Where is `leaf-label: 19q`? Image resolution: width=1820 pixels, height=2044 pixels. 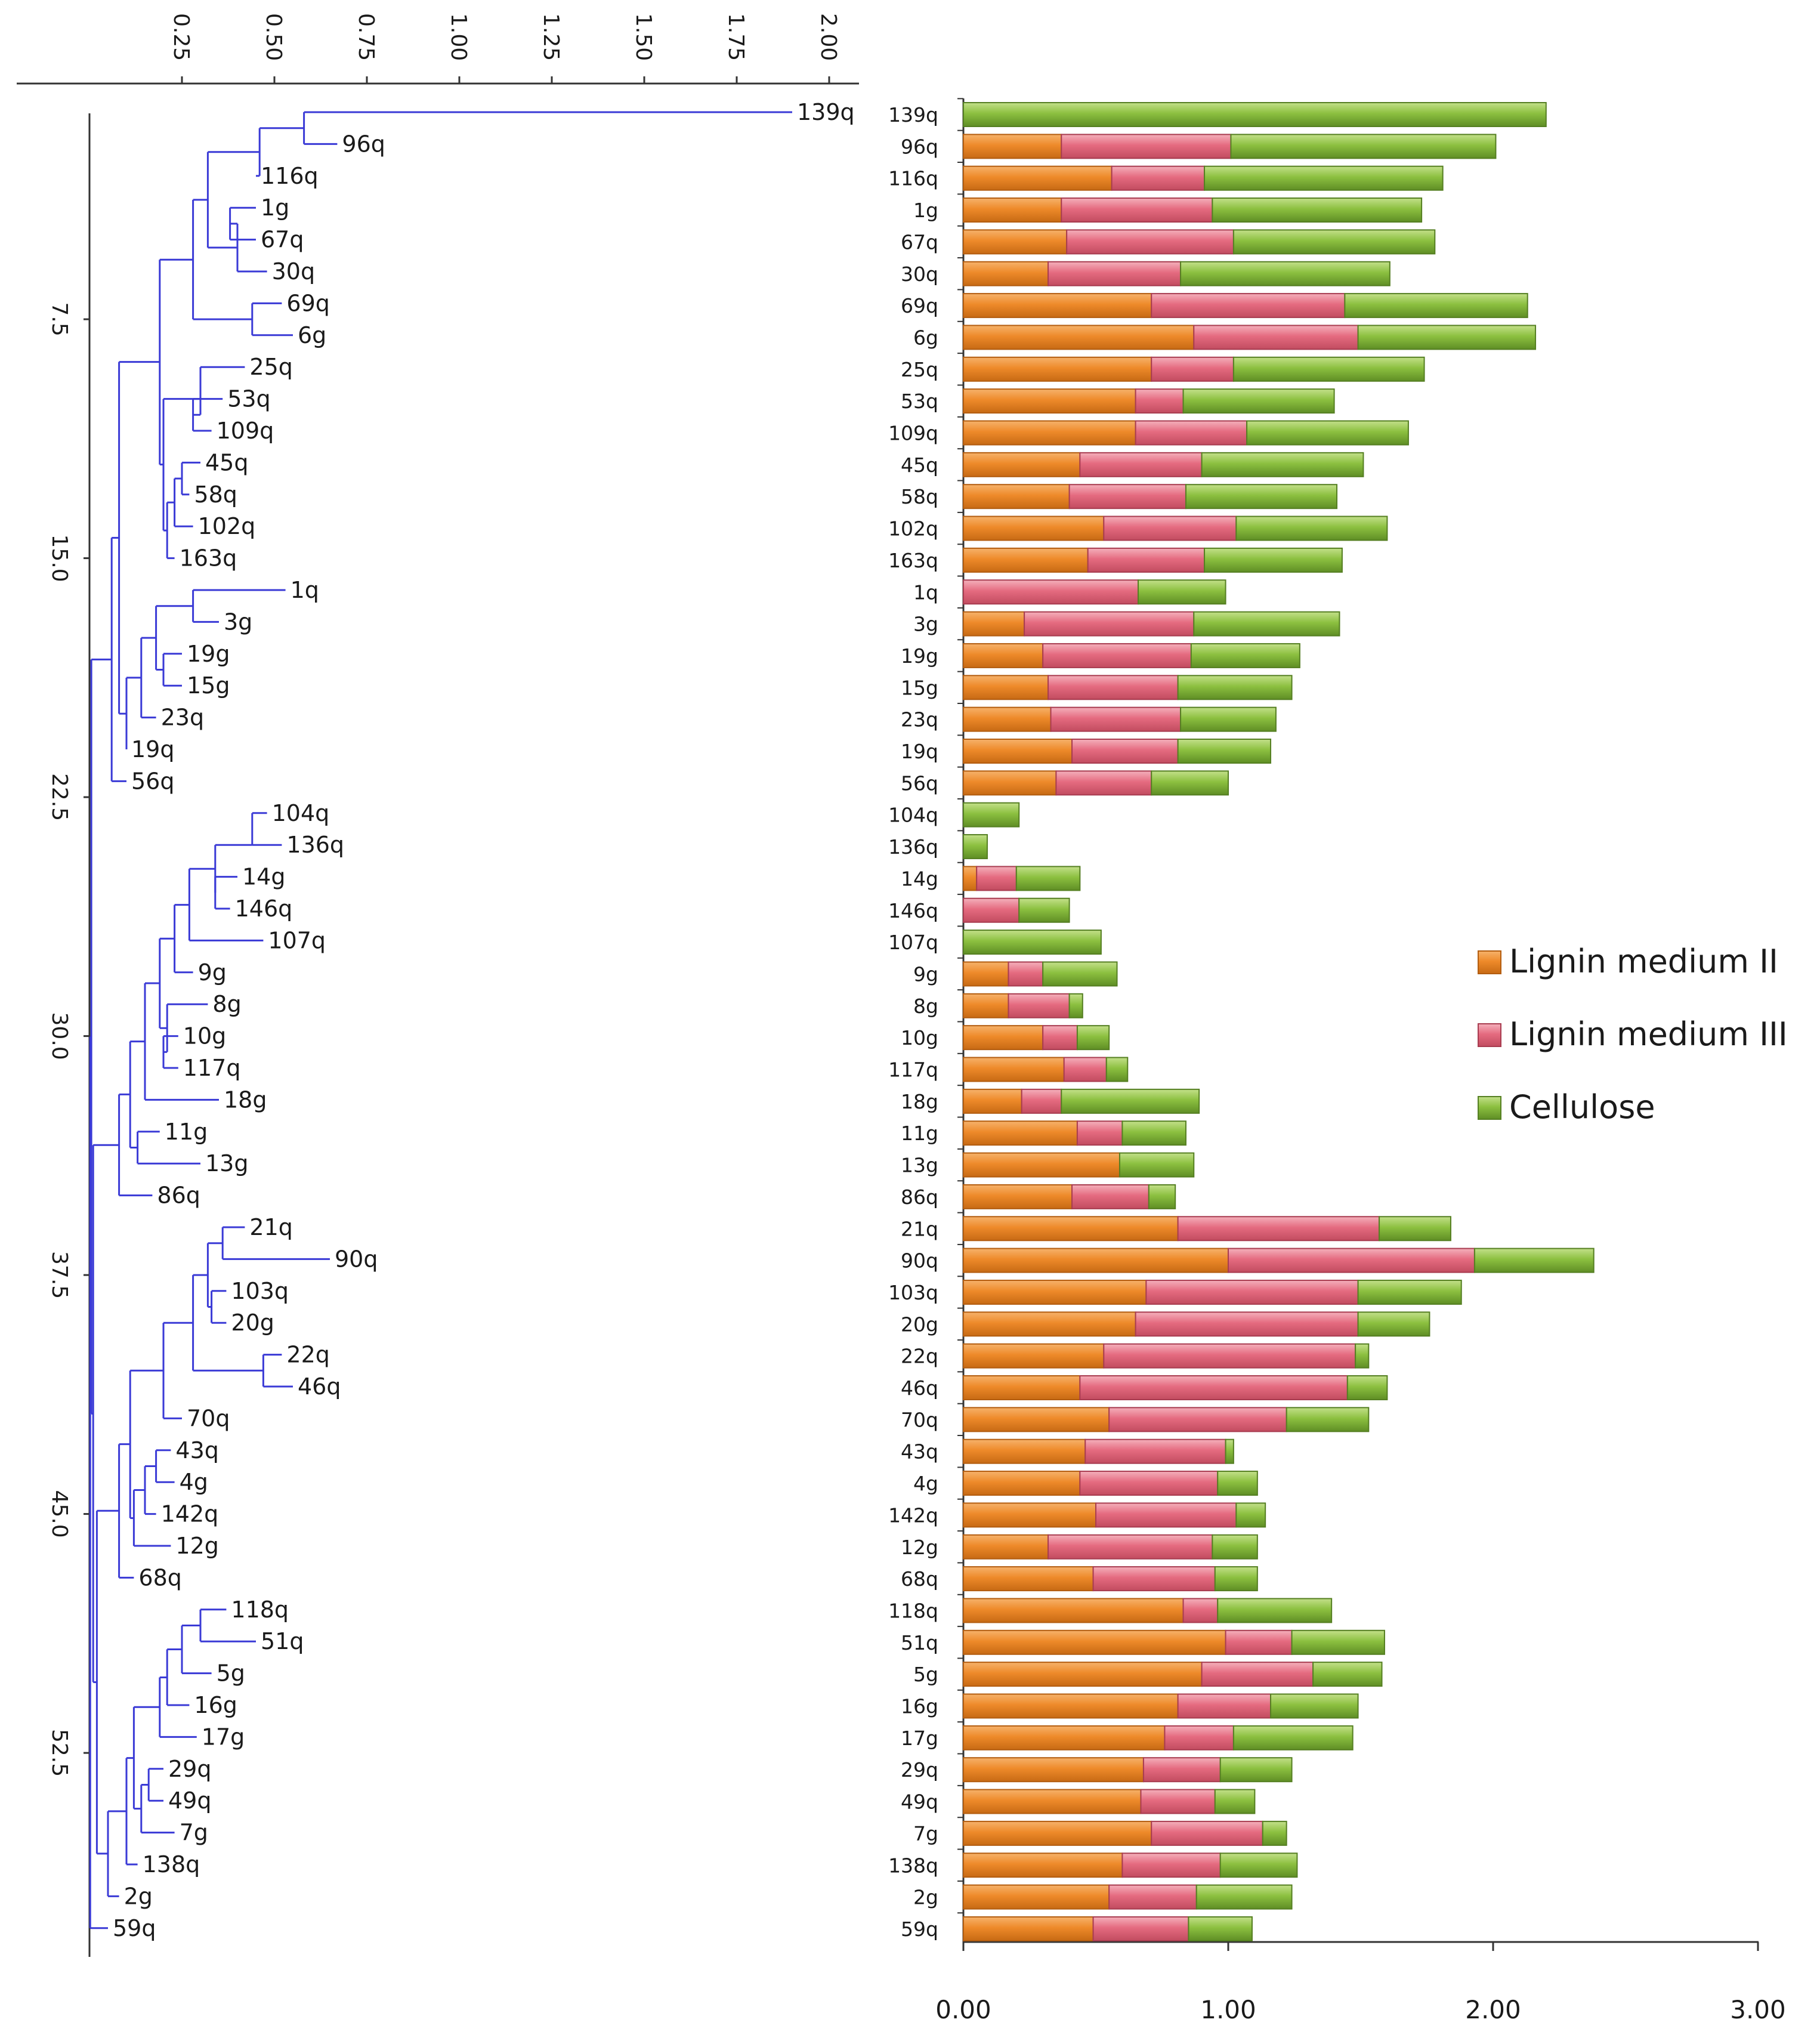 leaf-label: 19q is located at coordinates (152, 749).